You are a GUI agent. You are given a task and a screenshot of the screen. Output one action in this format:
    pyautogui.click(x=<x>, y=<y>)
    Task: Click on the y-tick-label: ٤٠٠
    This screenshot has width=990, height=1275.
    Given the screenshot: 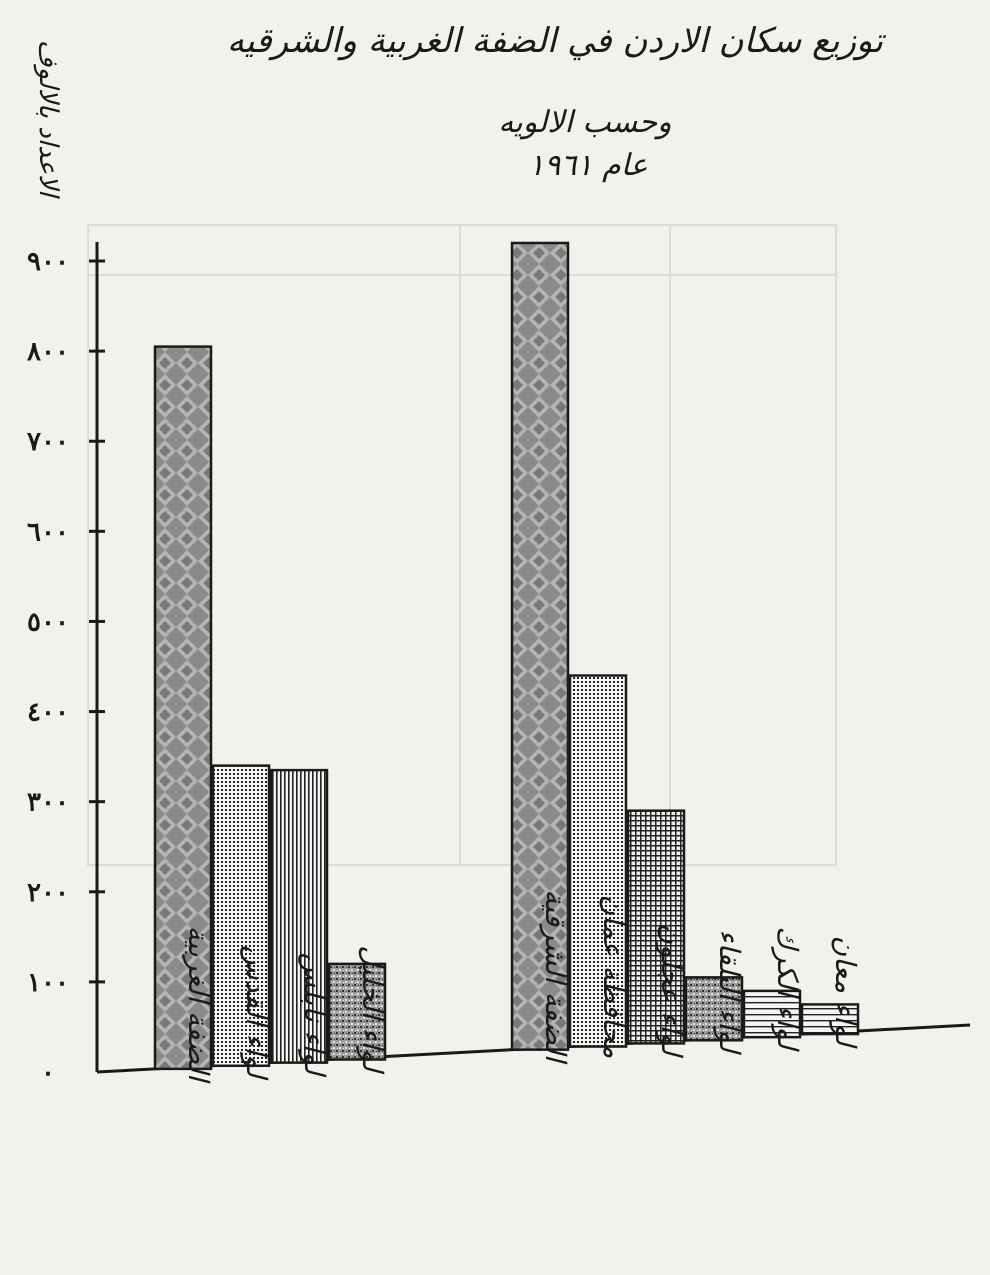 What is the action you would take?
    pyautogui.click(x=48, y=713)
    